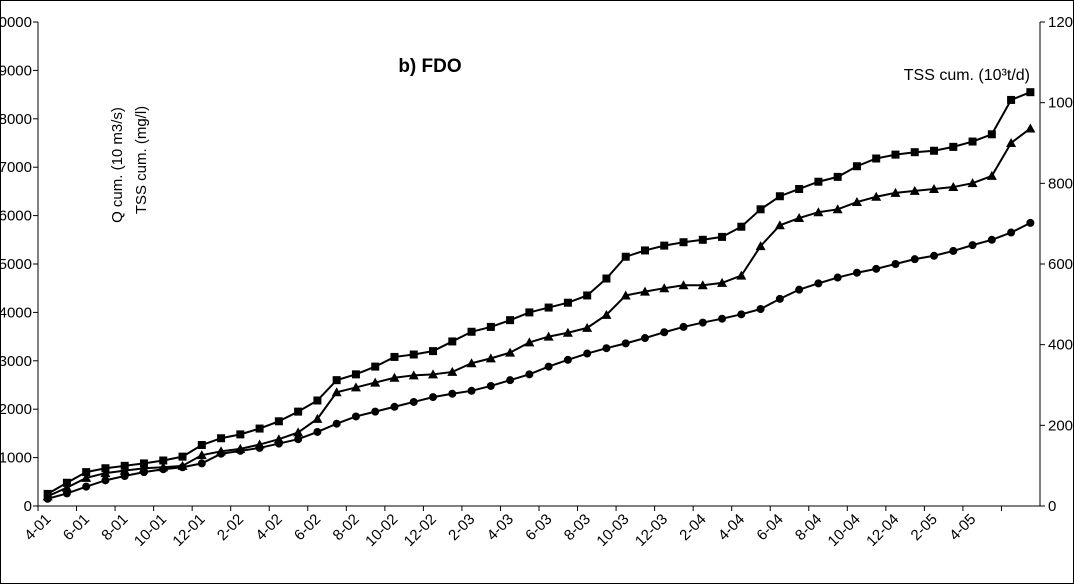  Describe the element at coordinates (16, 119) in the screenshot. I see `y-tick-label: 8000` at that location.